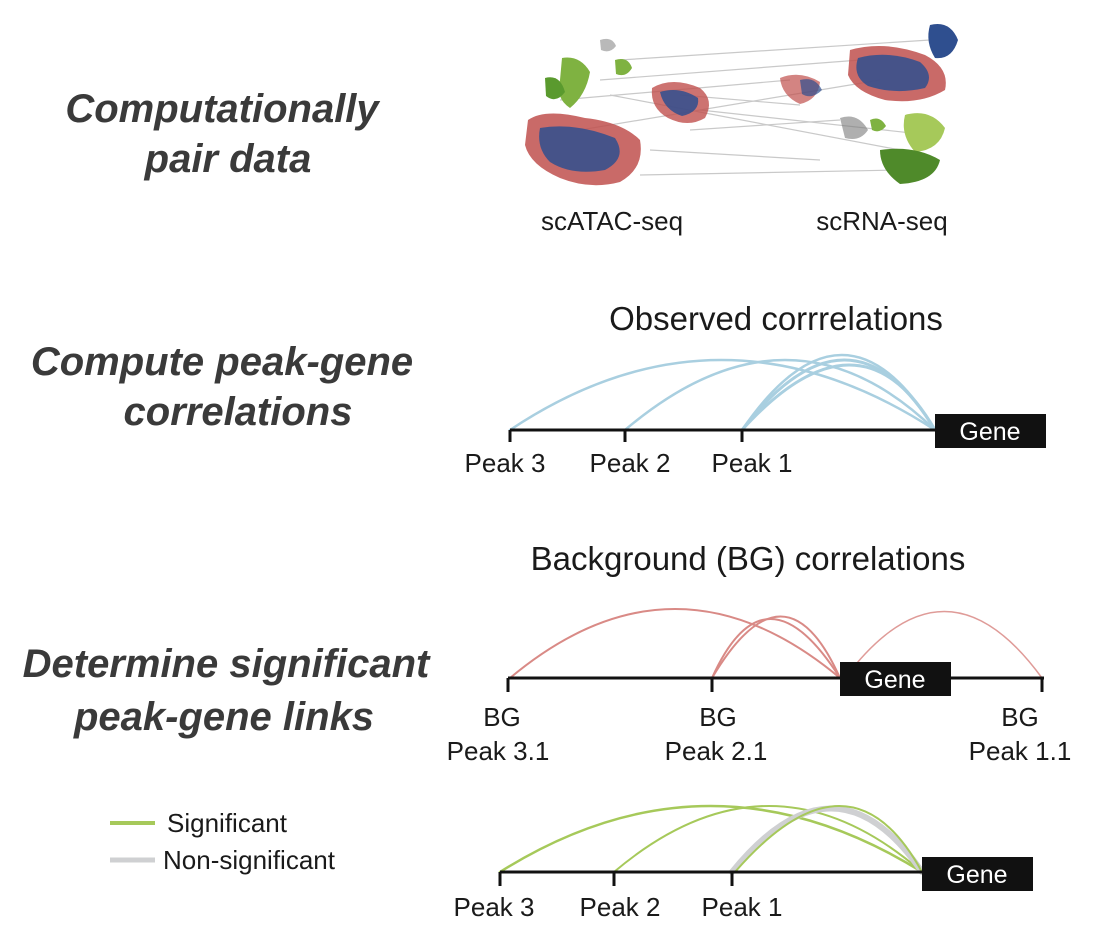  I want to click on arc-peak3-gene, so click(722, 395).